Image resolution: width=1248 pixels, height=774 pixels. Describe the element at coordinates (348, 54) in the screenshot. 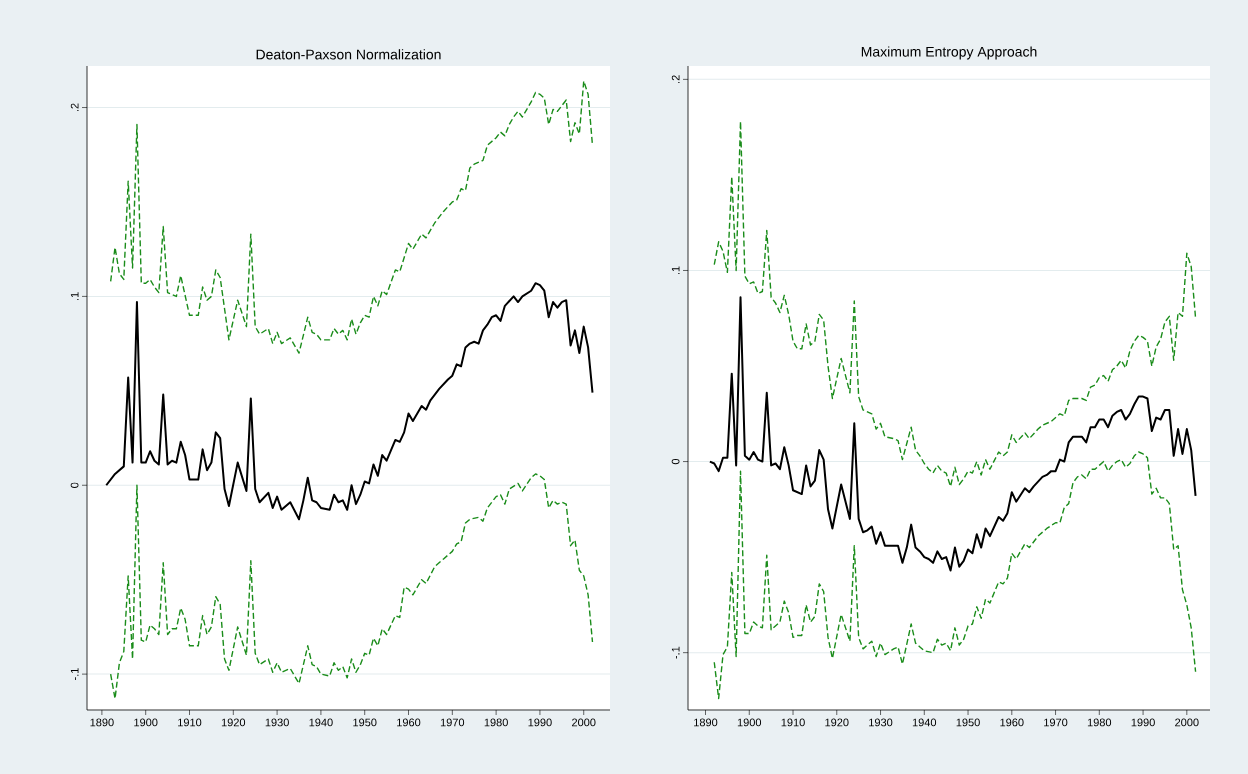

I see `chart-title: Deaton-Paxson Normalization` at that location.